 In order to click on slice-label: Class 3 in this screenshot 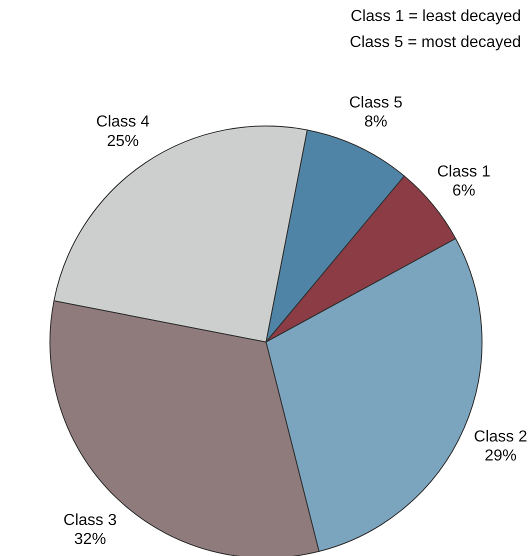, I will do `click(90, 520)`.